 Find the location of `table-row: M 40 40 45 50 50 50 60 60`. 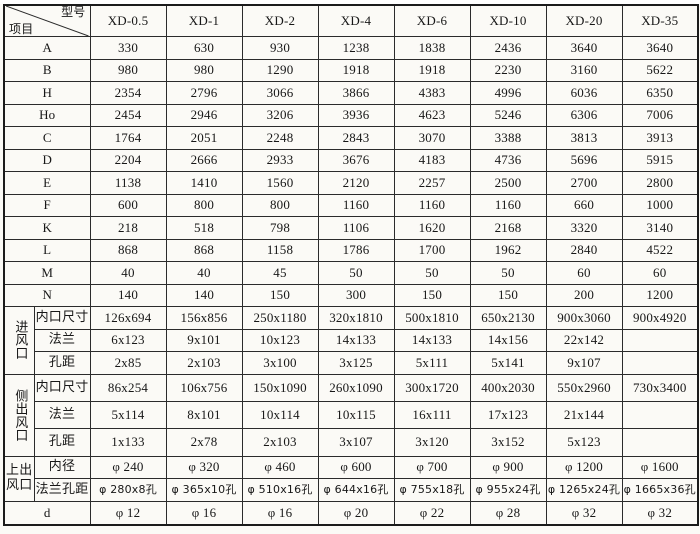

table-row: M 40 40 45 50 50 50 60 60 is located at coordinates (351, 273).